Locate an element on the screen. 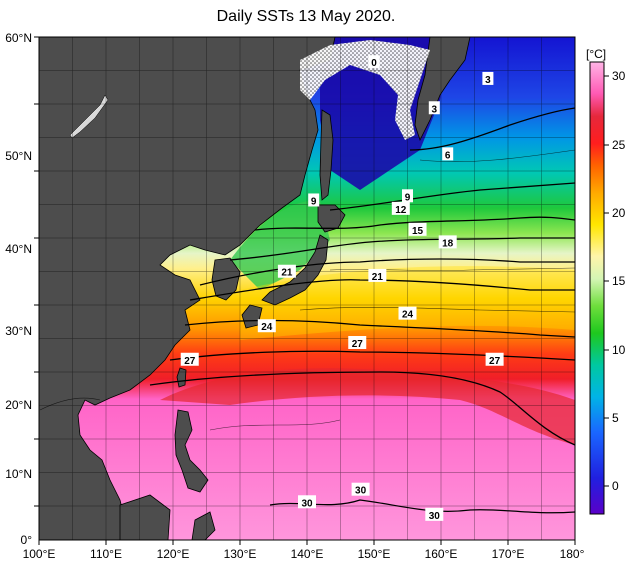 This screenshot has width=637, height=564. lat-label: 60°N is located at coordinates (18, 38).